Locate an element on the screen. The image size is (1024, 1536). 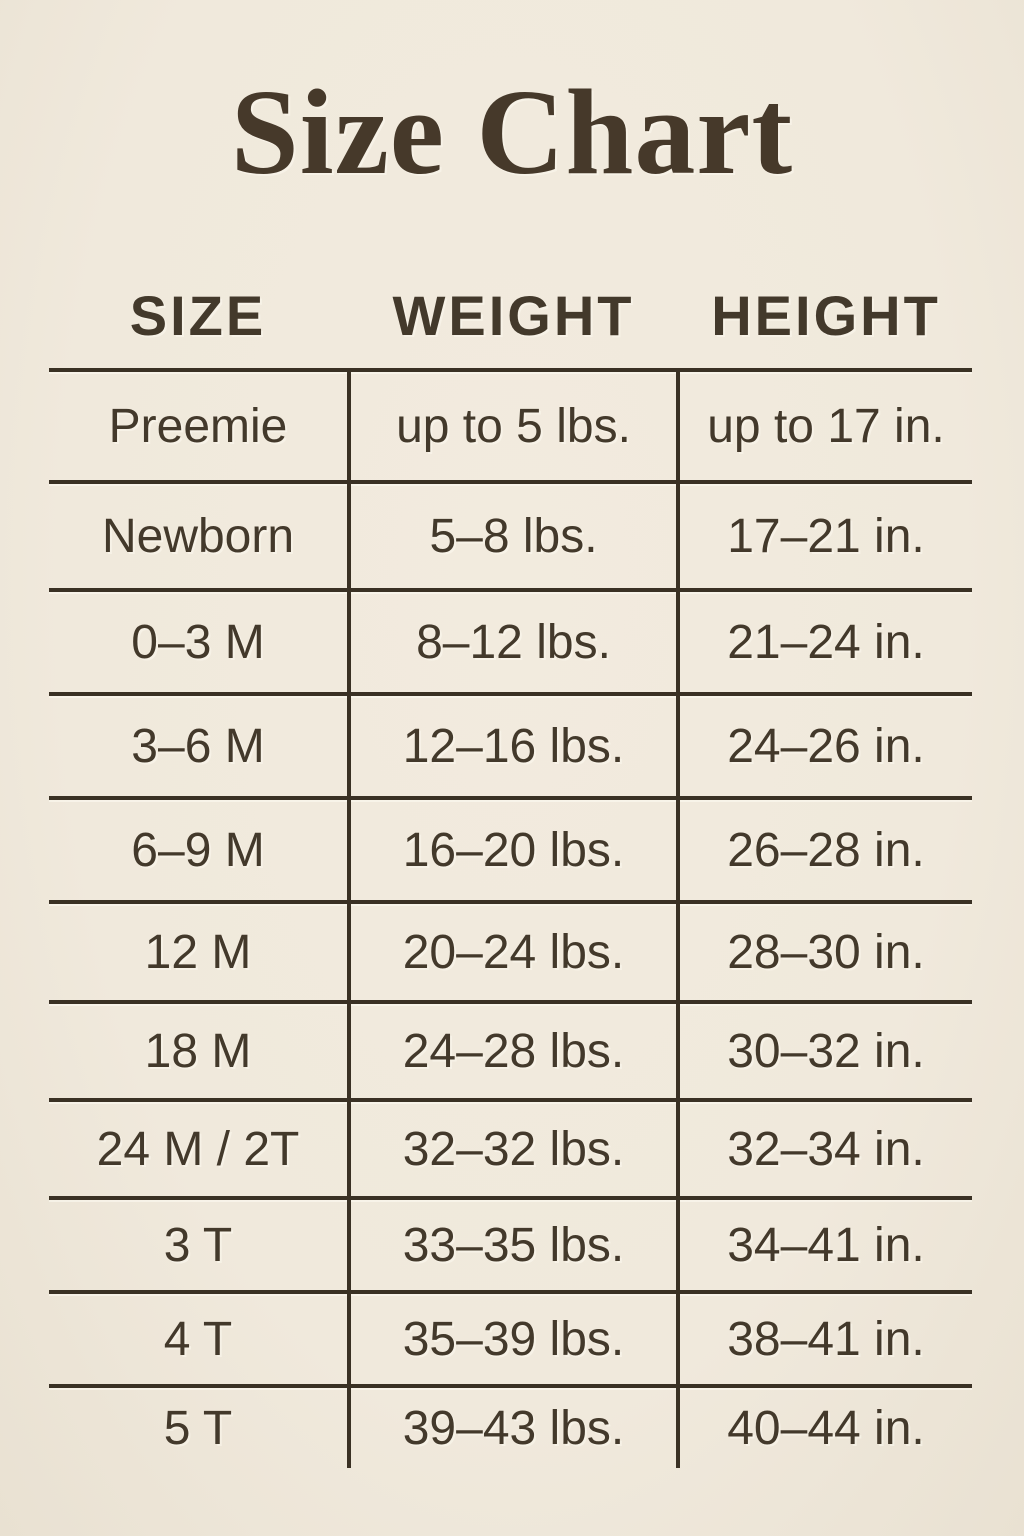
table-header-row: SIZE WEIGHT HEIGHT is located at coordinates (510, 315).